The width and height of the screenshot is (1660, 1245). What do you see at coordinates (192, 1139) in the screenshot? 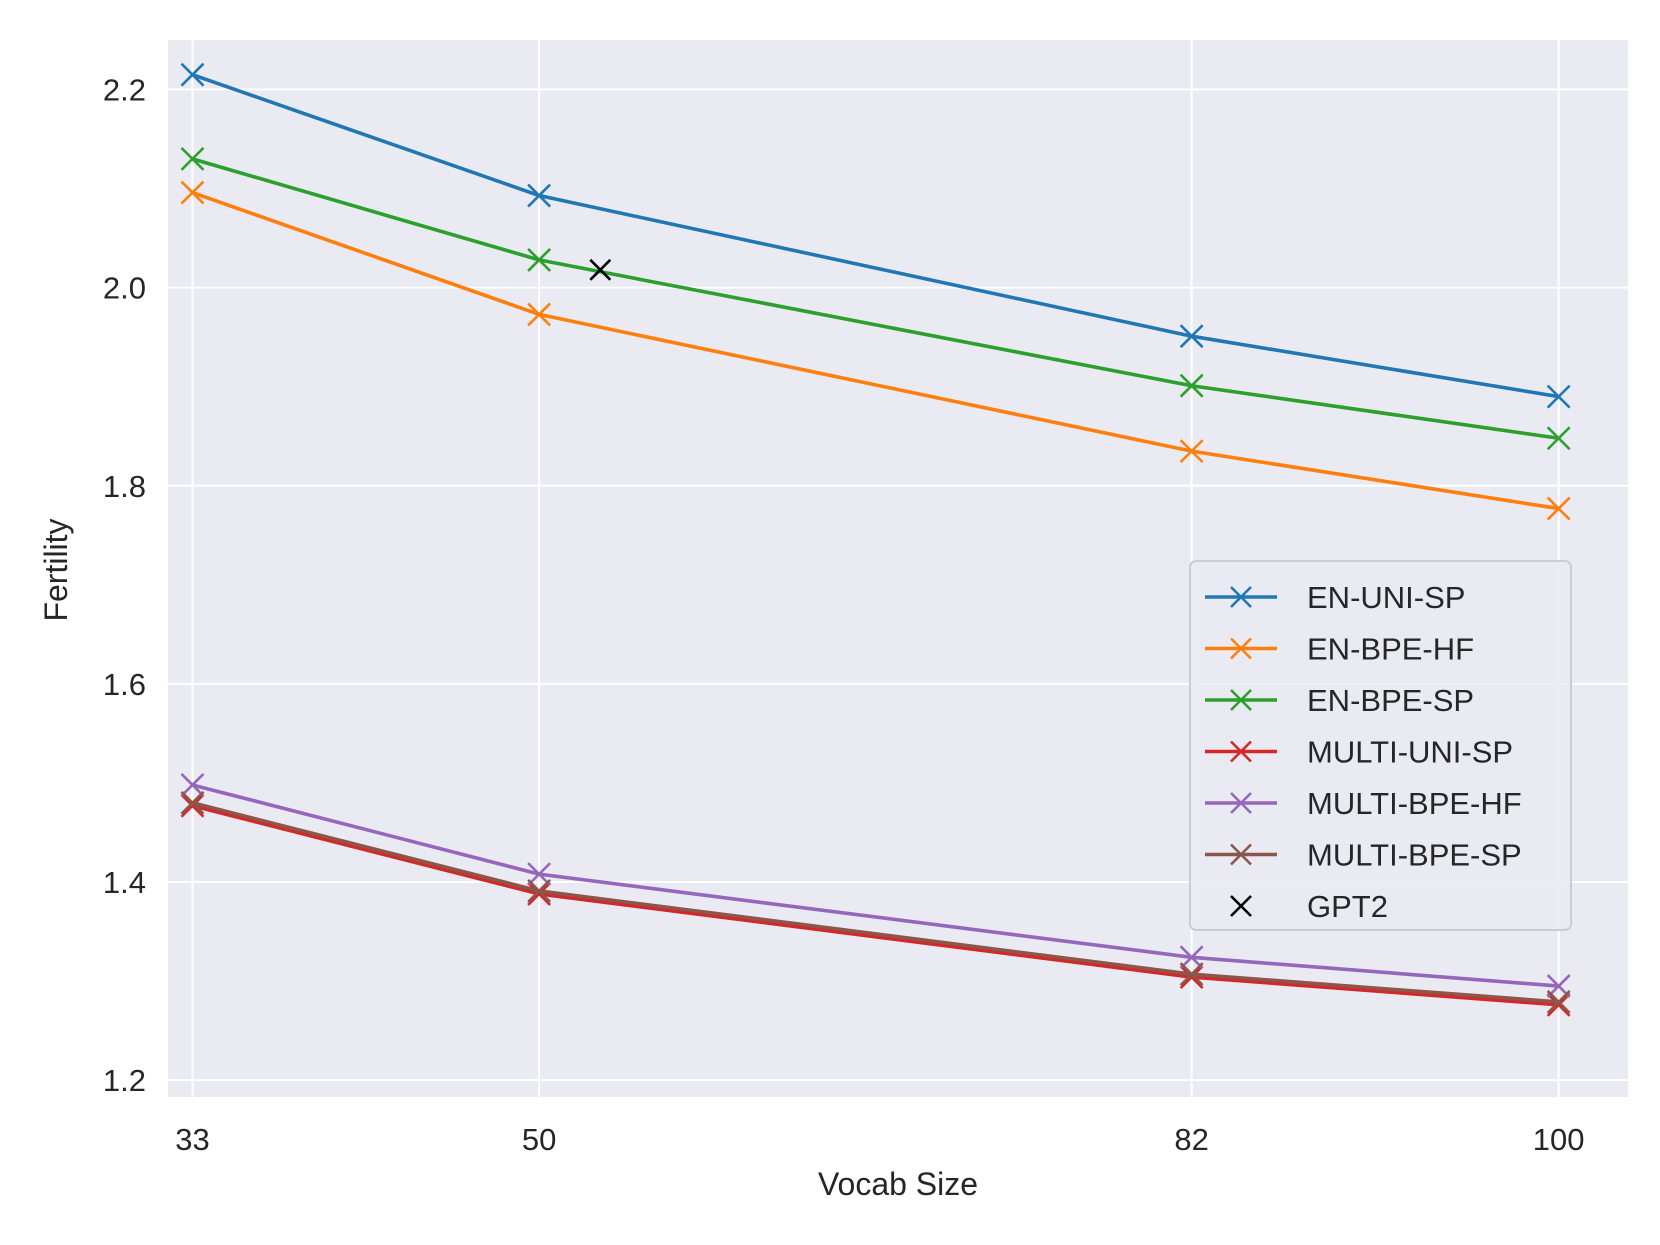
I see `x-tick-label: 33` at bounding box center [192, 1139].